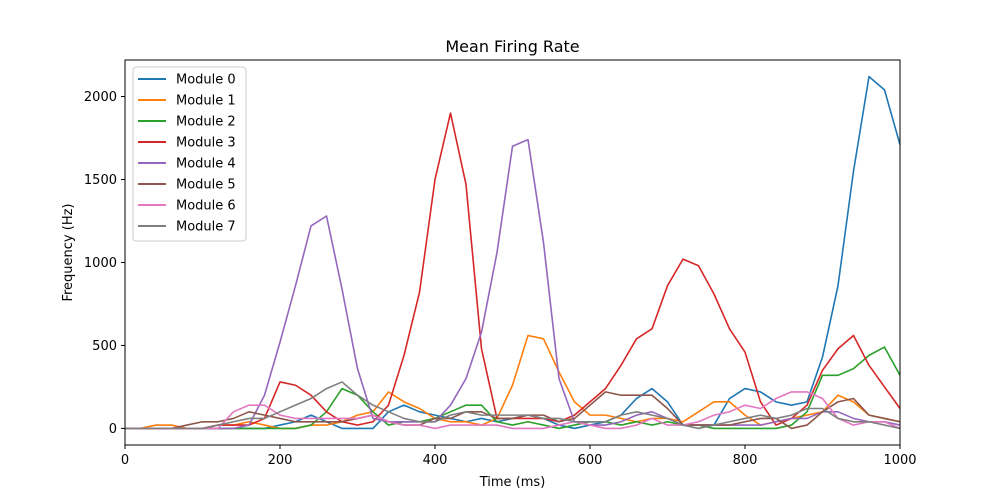  What do you see at coordinates (206, 80) in the screenshot?
I see `legend-label: Module 0` at bounding box center [206, 80].